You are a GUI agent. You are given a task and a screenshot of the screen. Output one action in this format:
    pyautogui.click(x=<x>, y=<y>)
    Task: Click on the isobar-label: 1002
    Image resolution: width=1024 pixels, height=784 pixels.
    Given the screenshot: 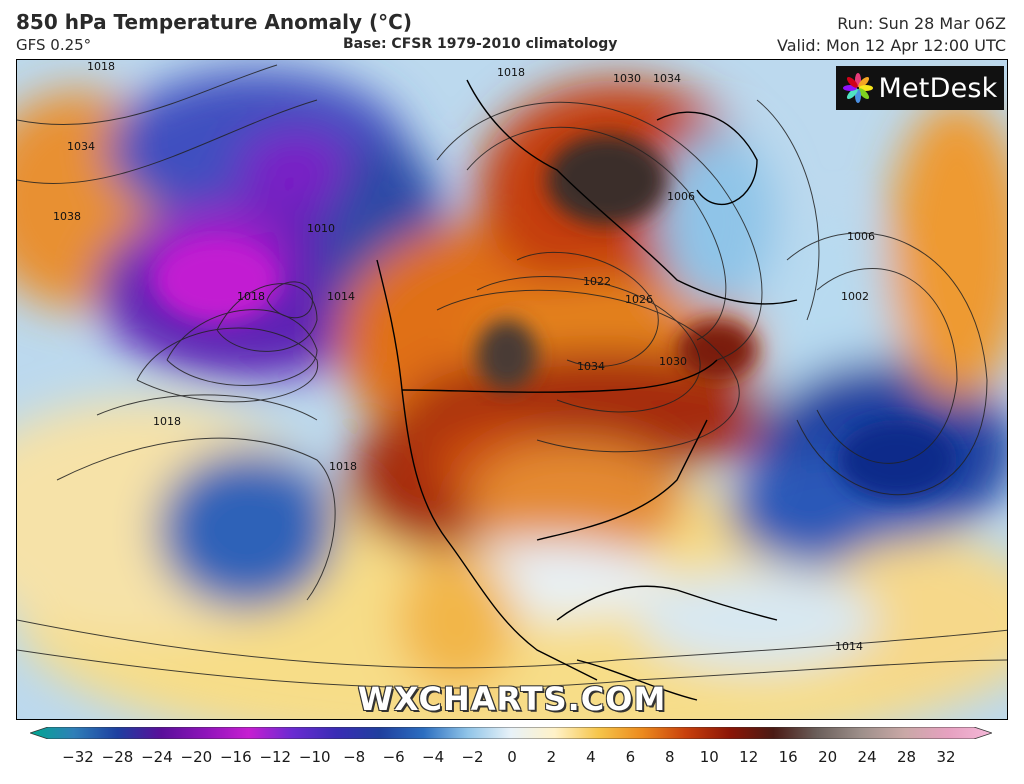 What is the action you would take?
    pyautogui.click(x=855, y=296)
    